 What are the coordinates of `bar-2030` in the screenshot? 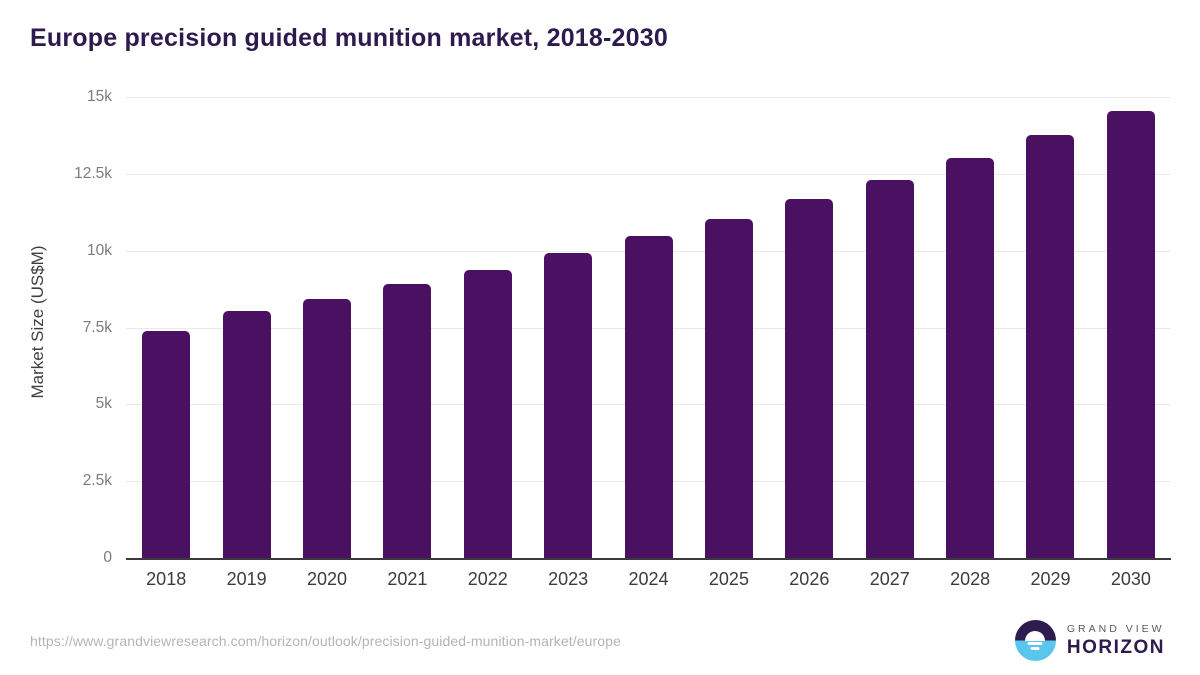 It's located at (1130, 334).